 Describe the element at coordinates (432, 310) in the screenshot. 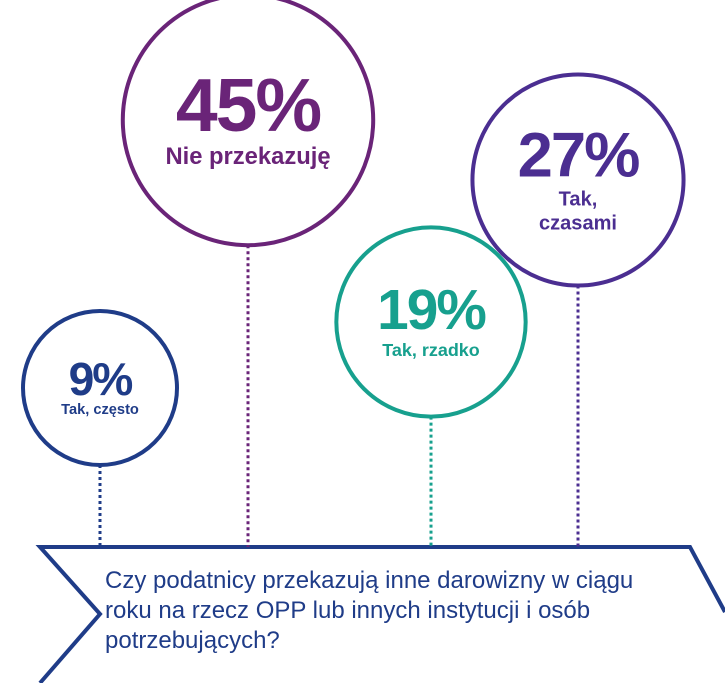

I see `value-label: 19%` at that location.